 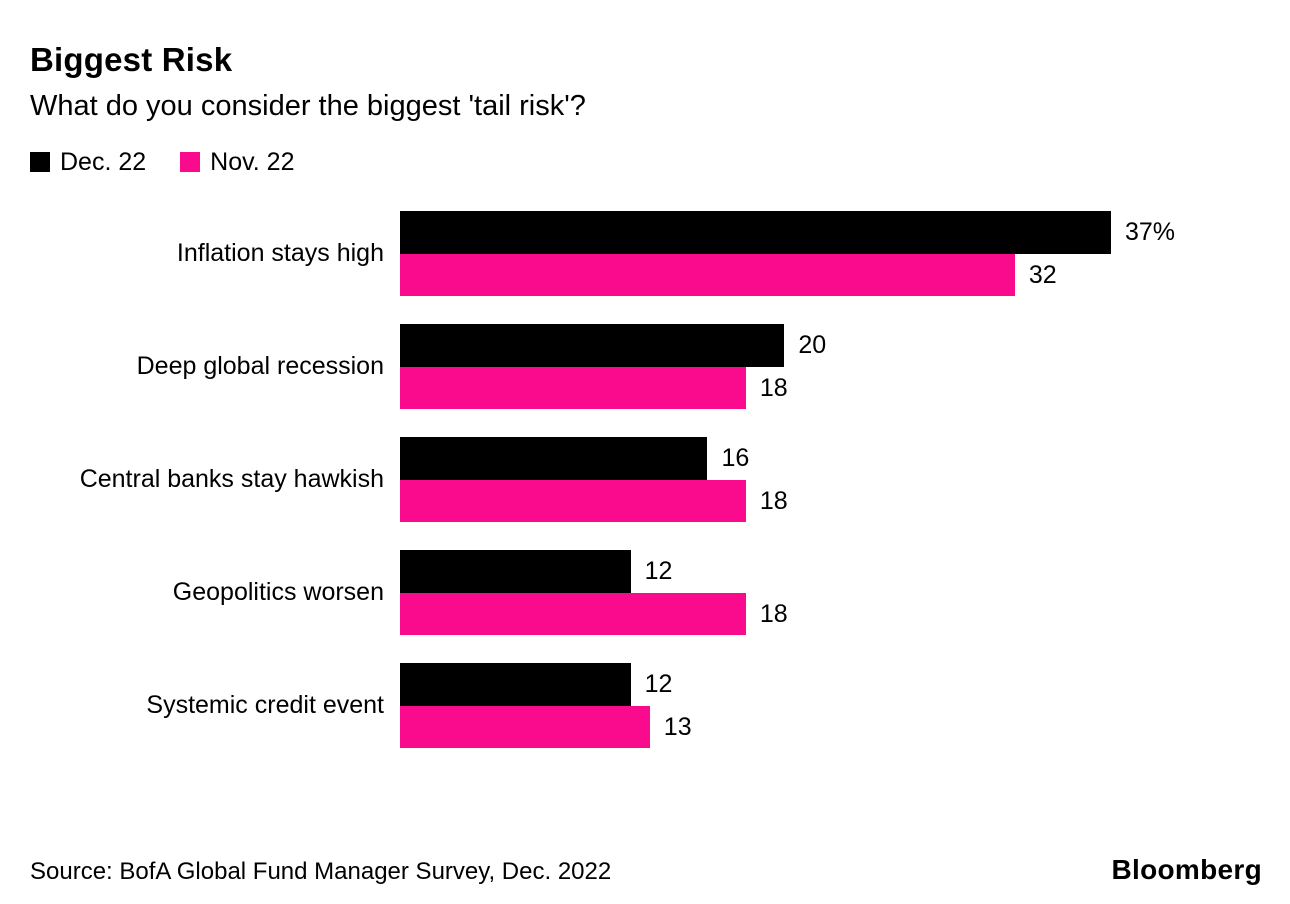 I want to click on value-label-nov-22: 32, so click(x=1042, y=274).